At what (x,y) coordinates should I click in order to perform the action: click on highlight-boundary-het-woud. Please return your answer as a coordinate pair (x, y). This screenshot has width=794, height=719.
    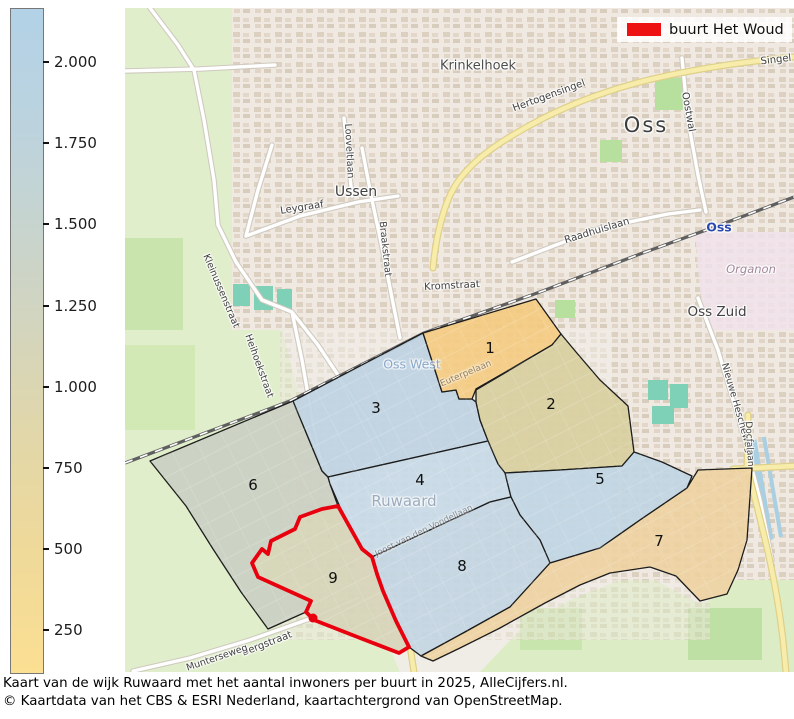
    Looking at the image, I should click on (330, 579).